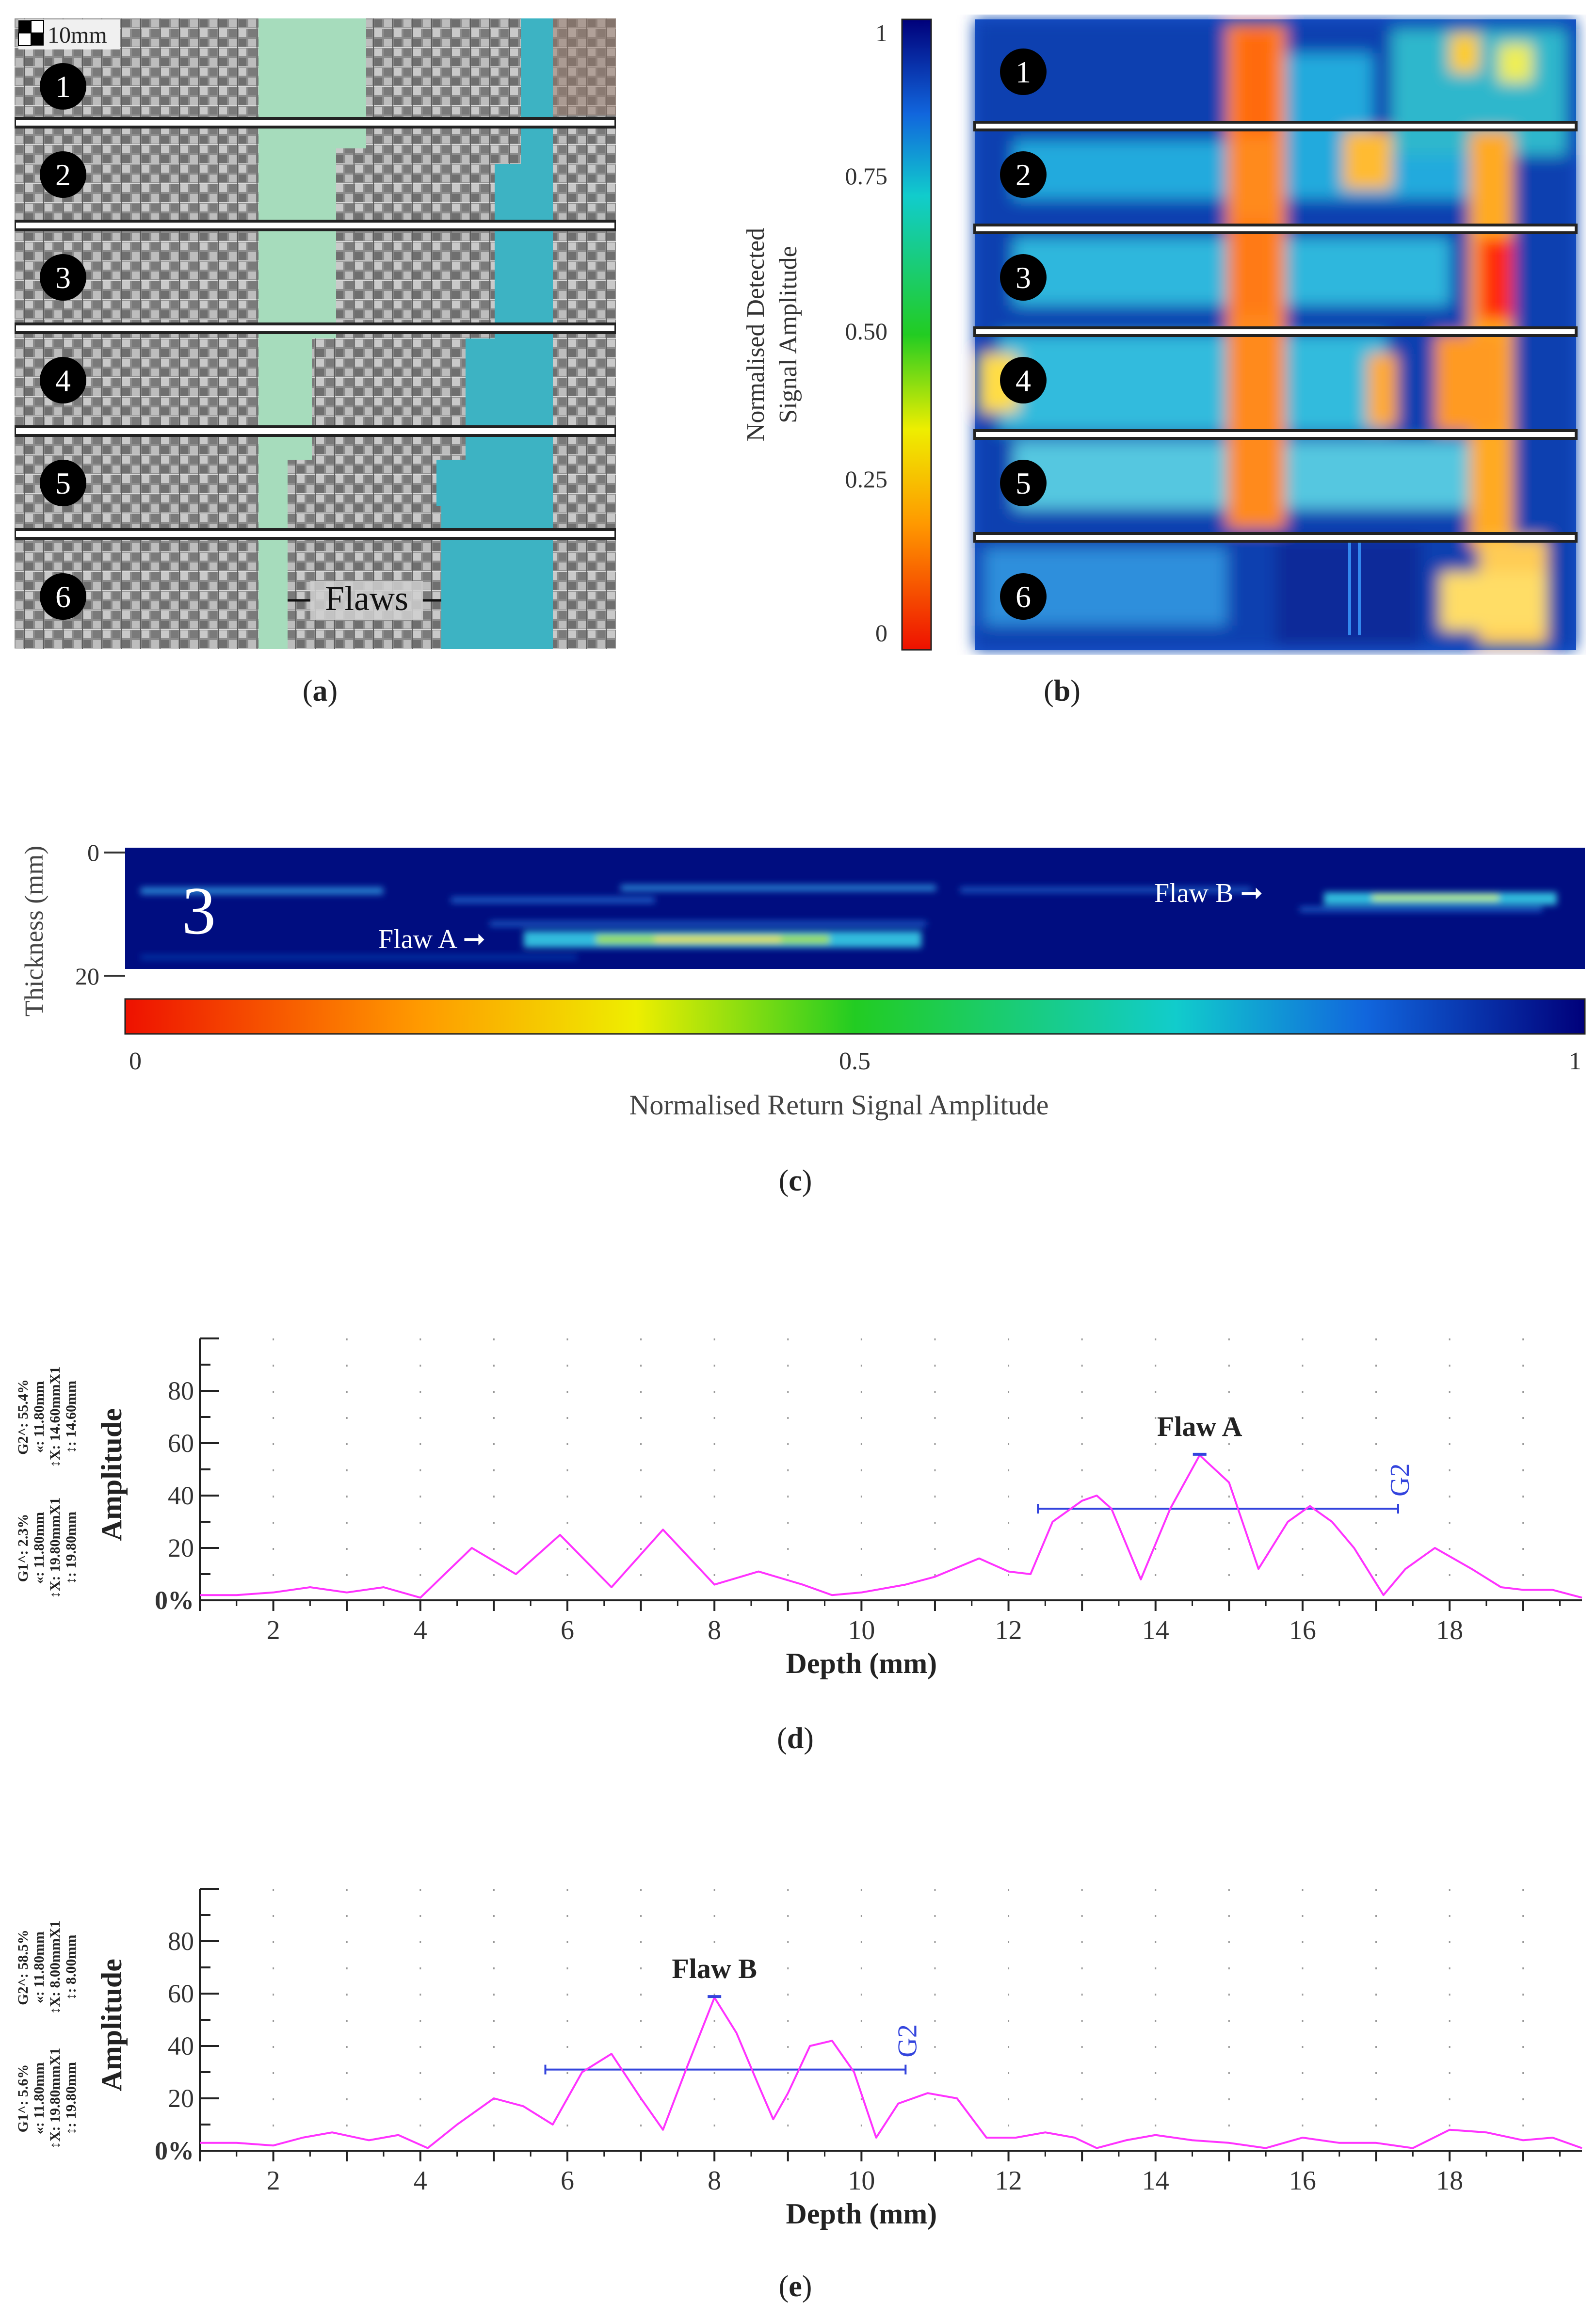  I want to click on caption-d: (d), so click(796, 1738).